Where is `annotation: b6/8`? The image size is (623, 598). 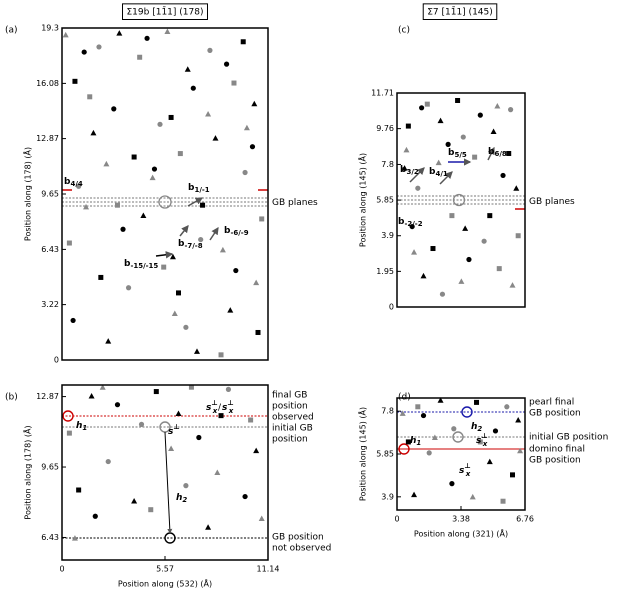 annotation: b6/8 is located at coordinates (497, 153).